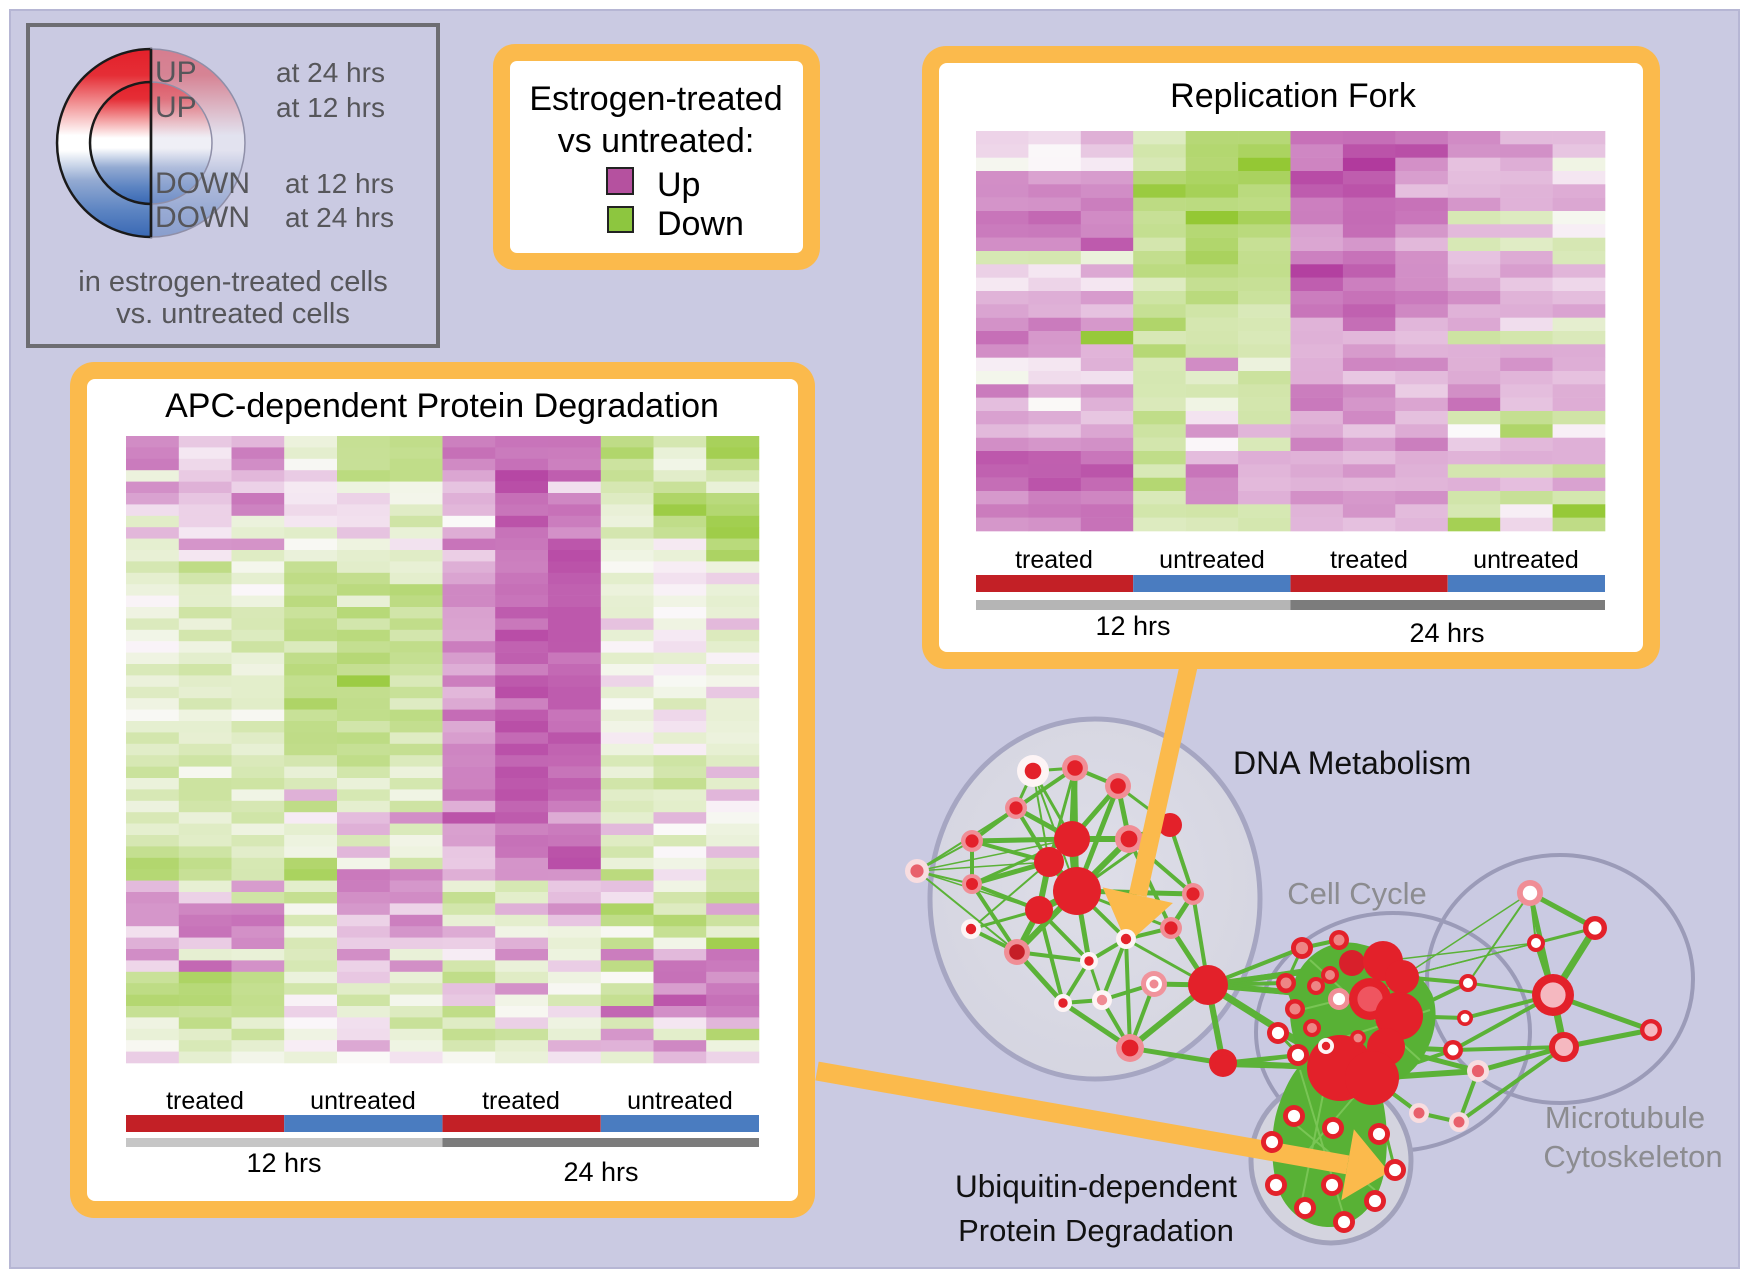 The width and height of the screenshot is (1750, 1279). Describe the element at coordinates (656, 141) in the screenshot. I see `svg-text: vs untreated:` at that location.